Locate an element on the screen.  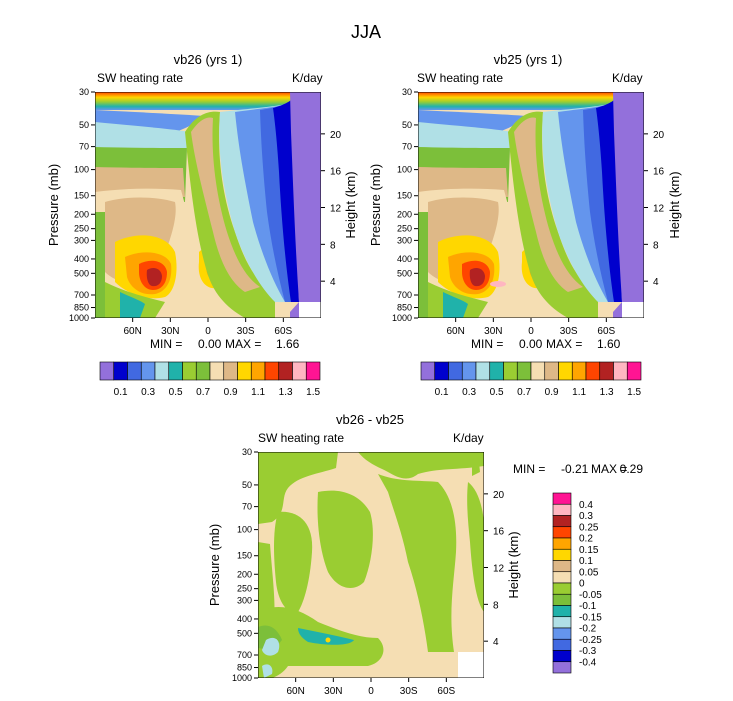
y-tick-label: 500 is located at coordinates (81, 273).